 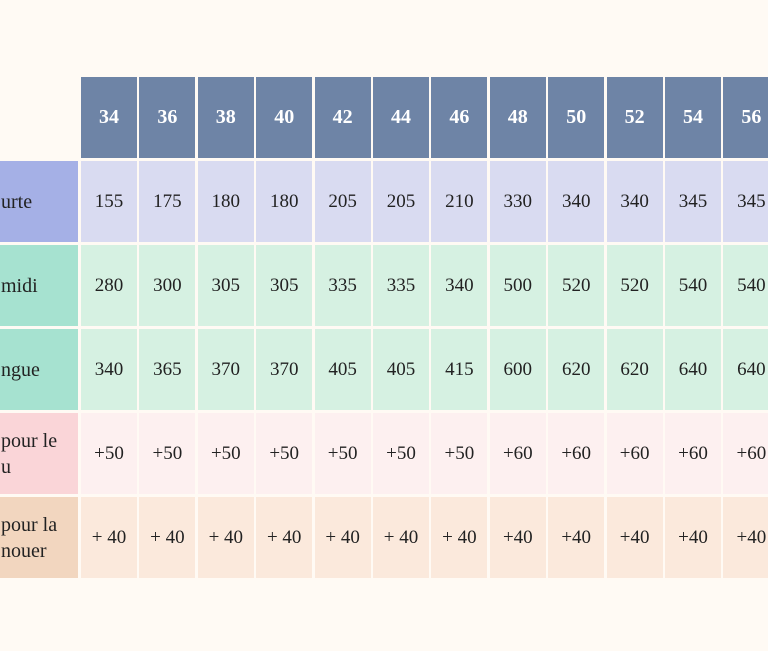 What do you see at coordinates (284, 117) in the screenshot?
I see `size-header: 40` at bounding box center [284, 117].